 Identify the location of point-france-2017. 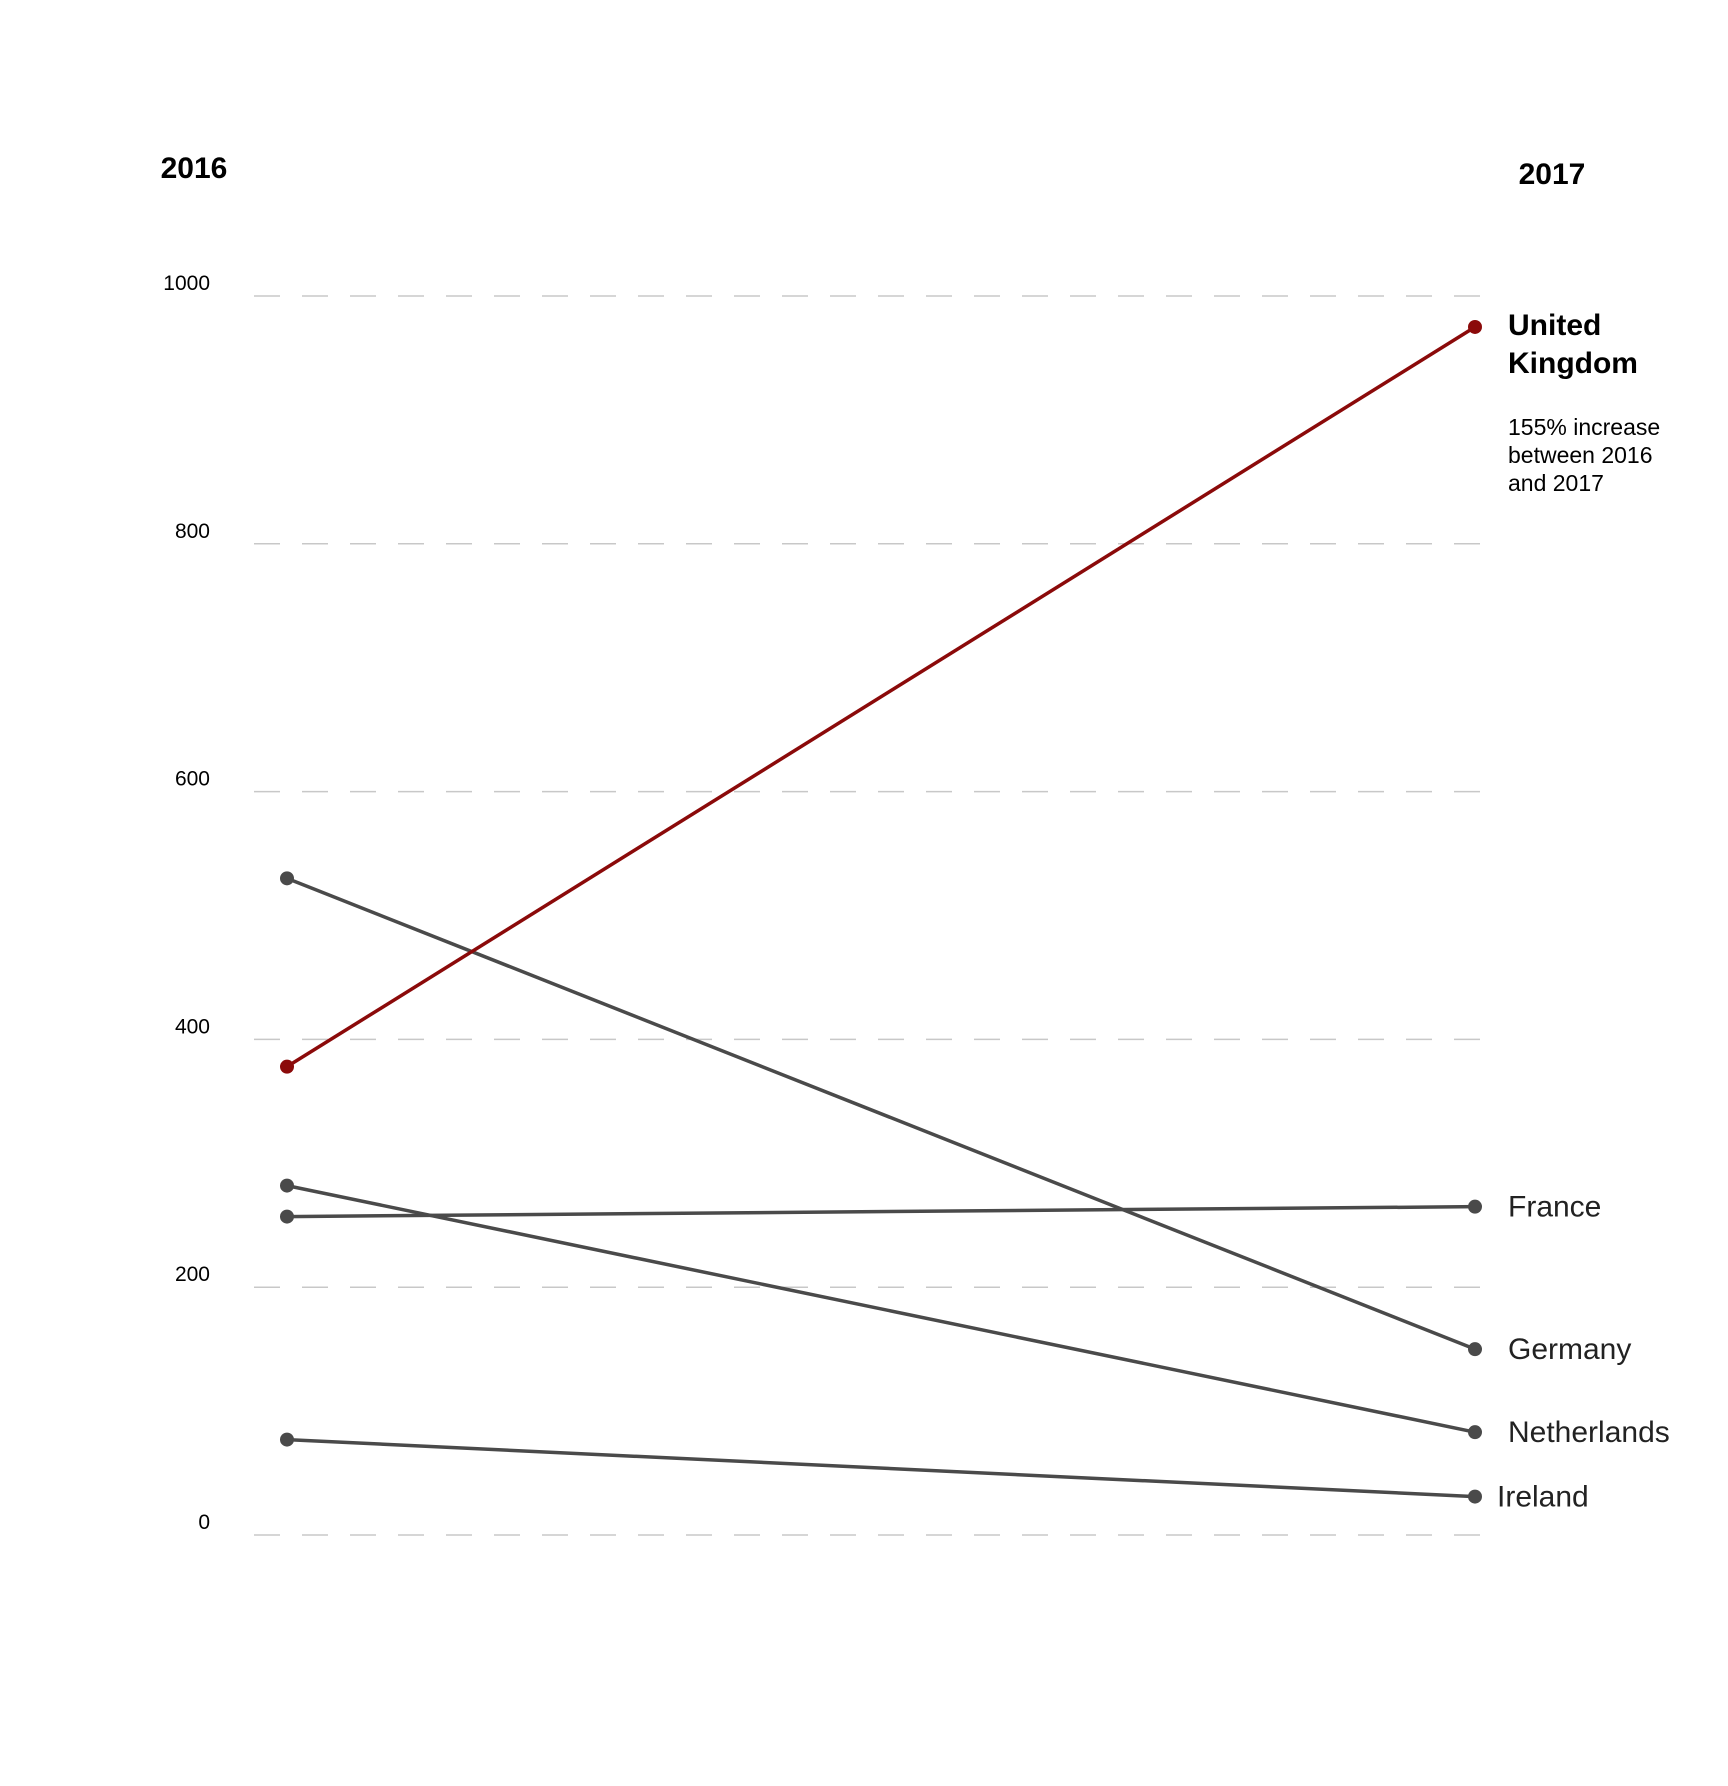
(1475, 1206).